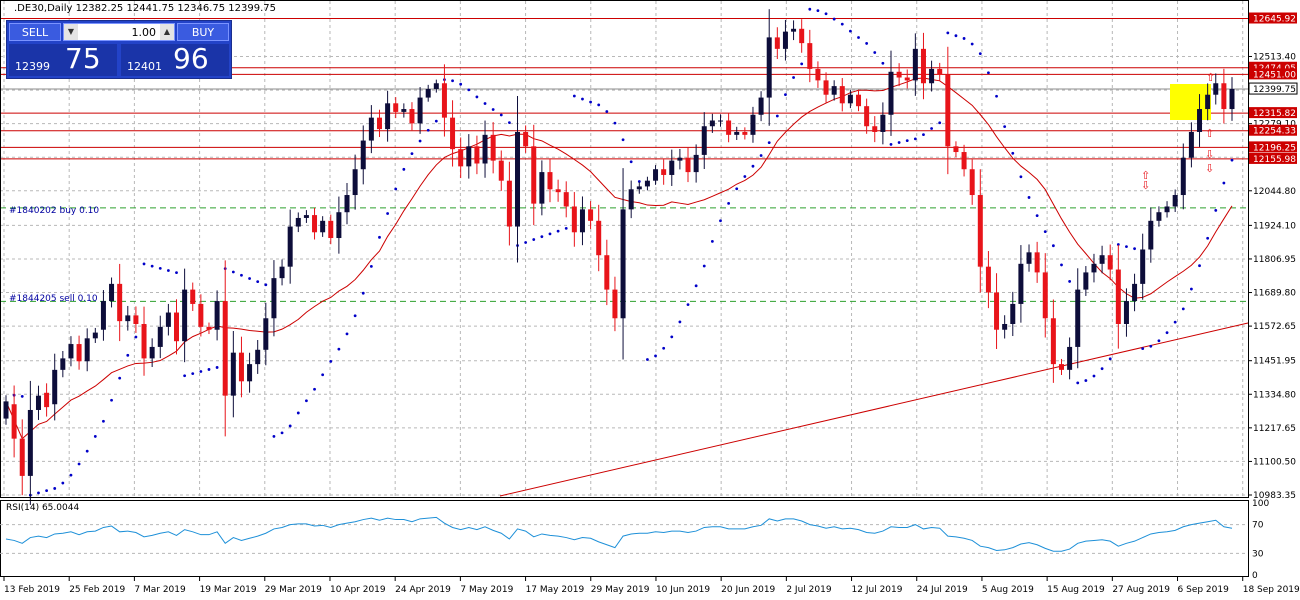 The height and width of the screenshot is (600, 1300). What do you see at coordinates (119, 32) in the screenshot?
I see `lot-size-field: ▼ ▲` at bounding box center [119, 32].